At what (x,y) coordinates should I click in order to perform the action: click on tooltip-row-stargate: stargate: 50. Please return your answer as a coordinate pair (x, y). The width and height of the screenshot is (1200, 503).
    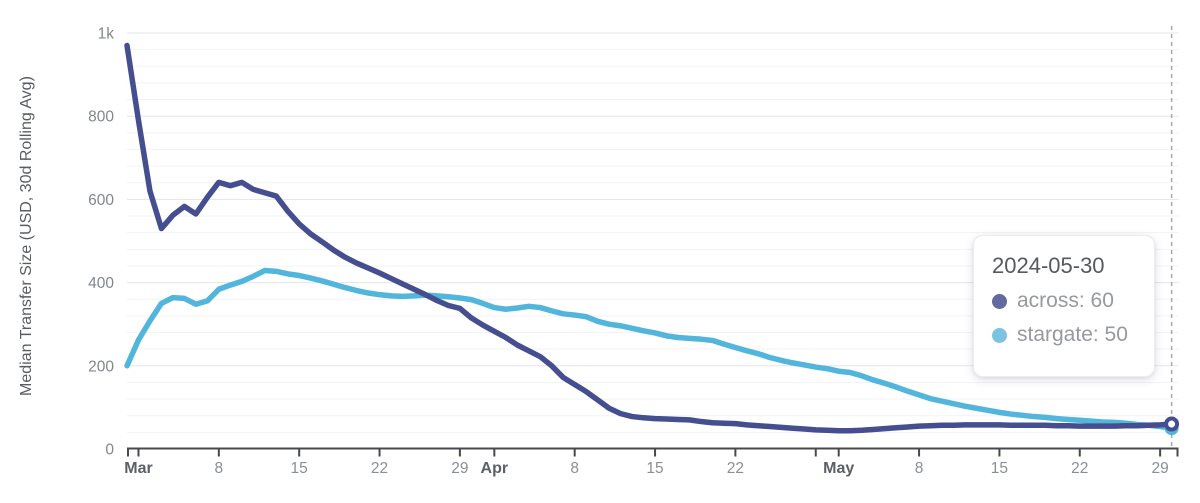
    Looking at the image, I should click on (1065, 335).